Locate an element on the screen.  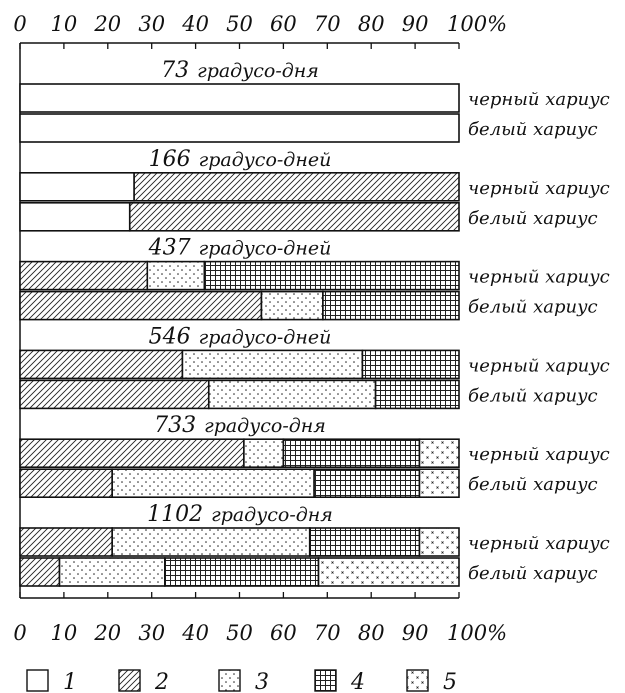
top-tick-label: 30 is located at coordinates (151, 24).